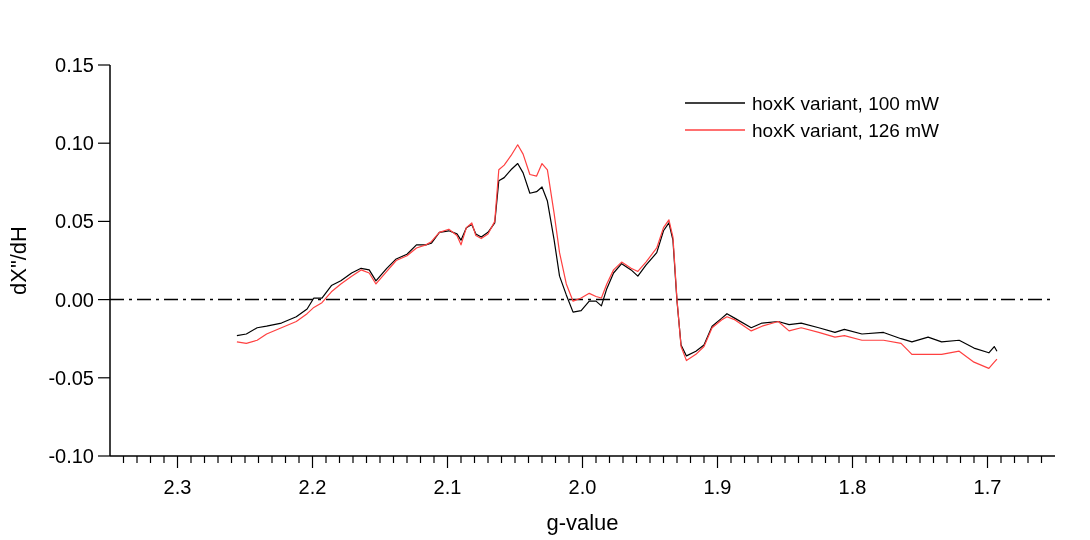 The image size is (1090, 540). What do you see at coordinates (74, 221) in the screenshot?
I see `y-tick-label: 0.05` at bounding box center [74, 221].